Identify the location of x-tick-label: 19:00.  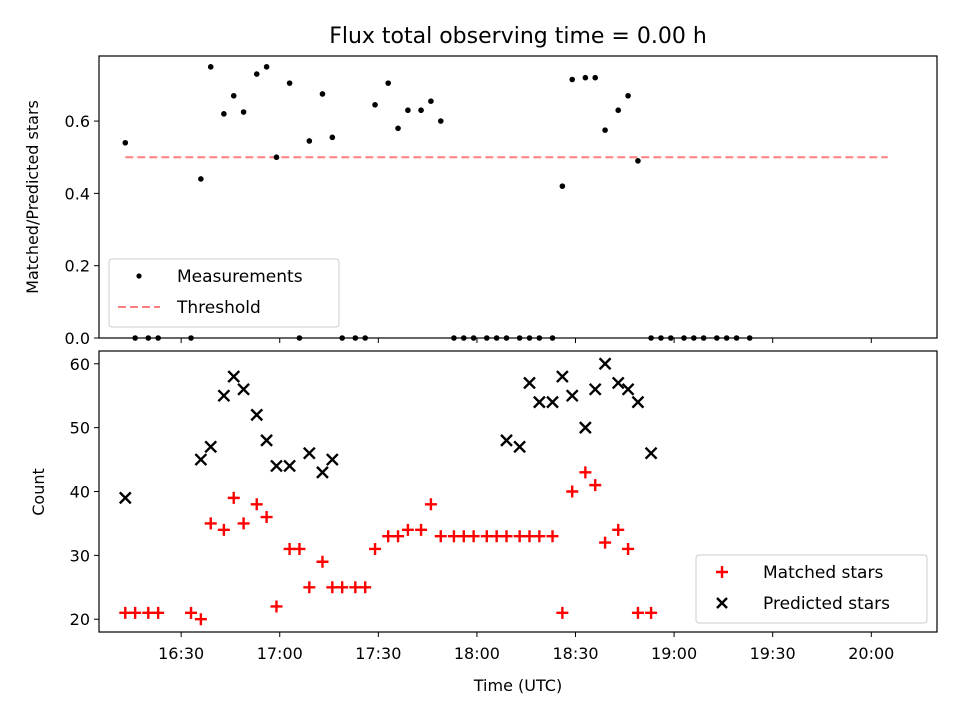
(674, 653).